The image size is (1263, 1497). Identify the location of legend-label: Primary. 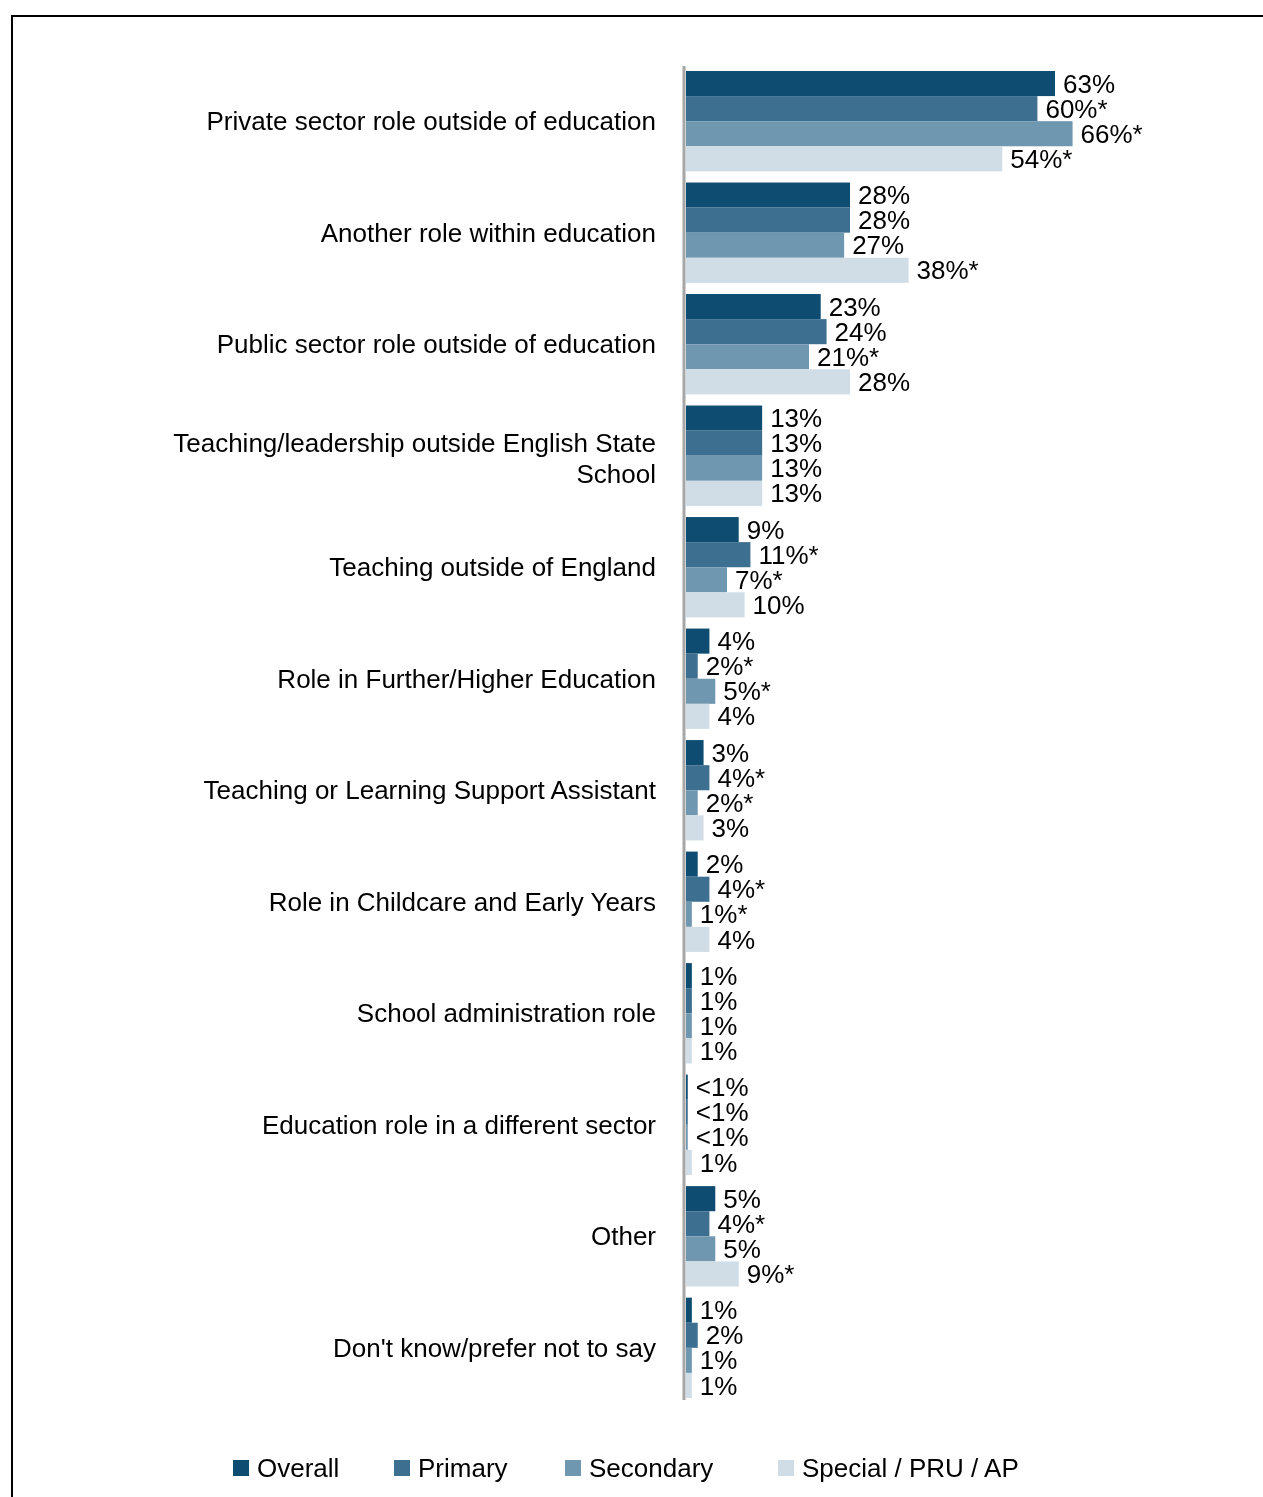
(463, 1468).